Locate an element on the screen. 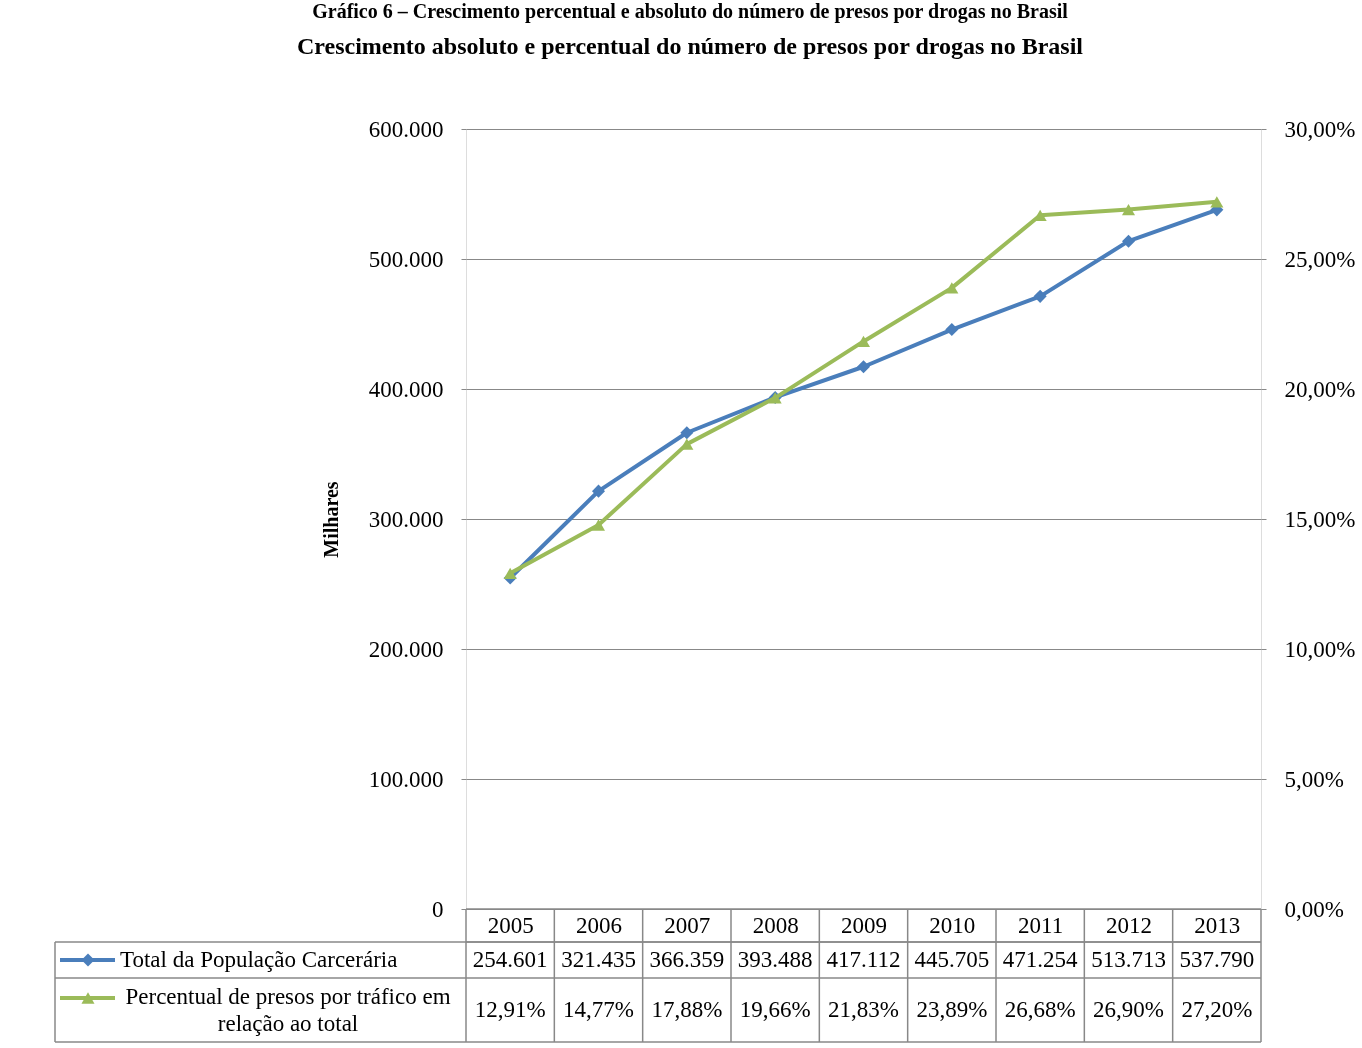 The image size is (1362, 1048). data-label: 445.705 is located at coordinates (952, 959).